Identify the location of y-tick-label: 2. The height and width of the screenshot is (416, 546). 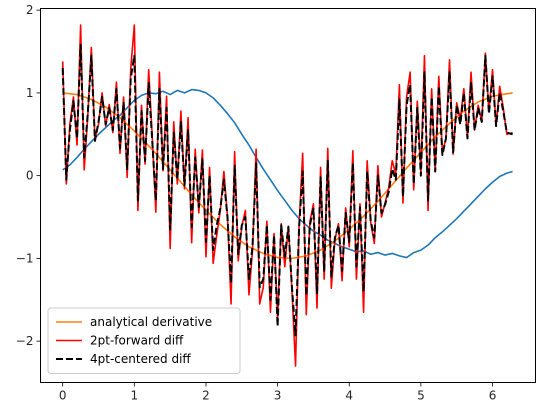
(30, 10).